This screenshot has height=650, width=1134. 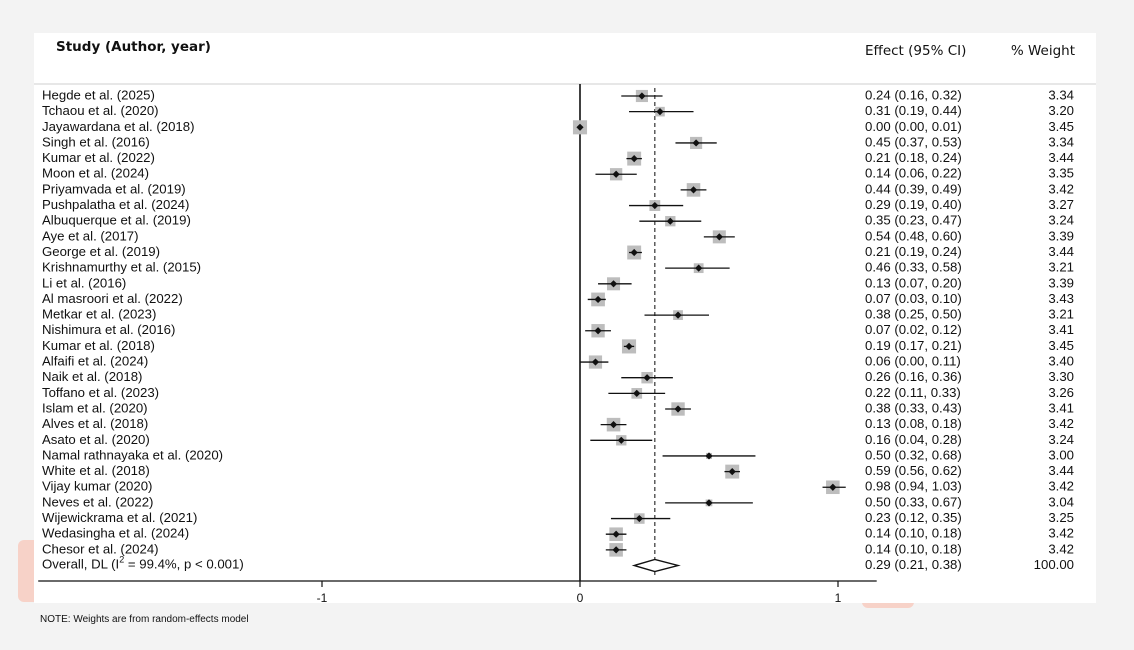 I want to click on x-tick-label: -1, so click(x=322, y=598).